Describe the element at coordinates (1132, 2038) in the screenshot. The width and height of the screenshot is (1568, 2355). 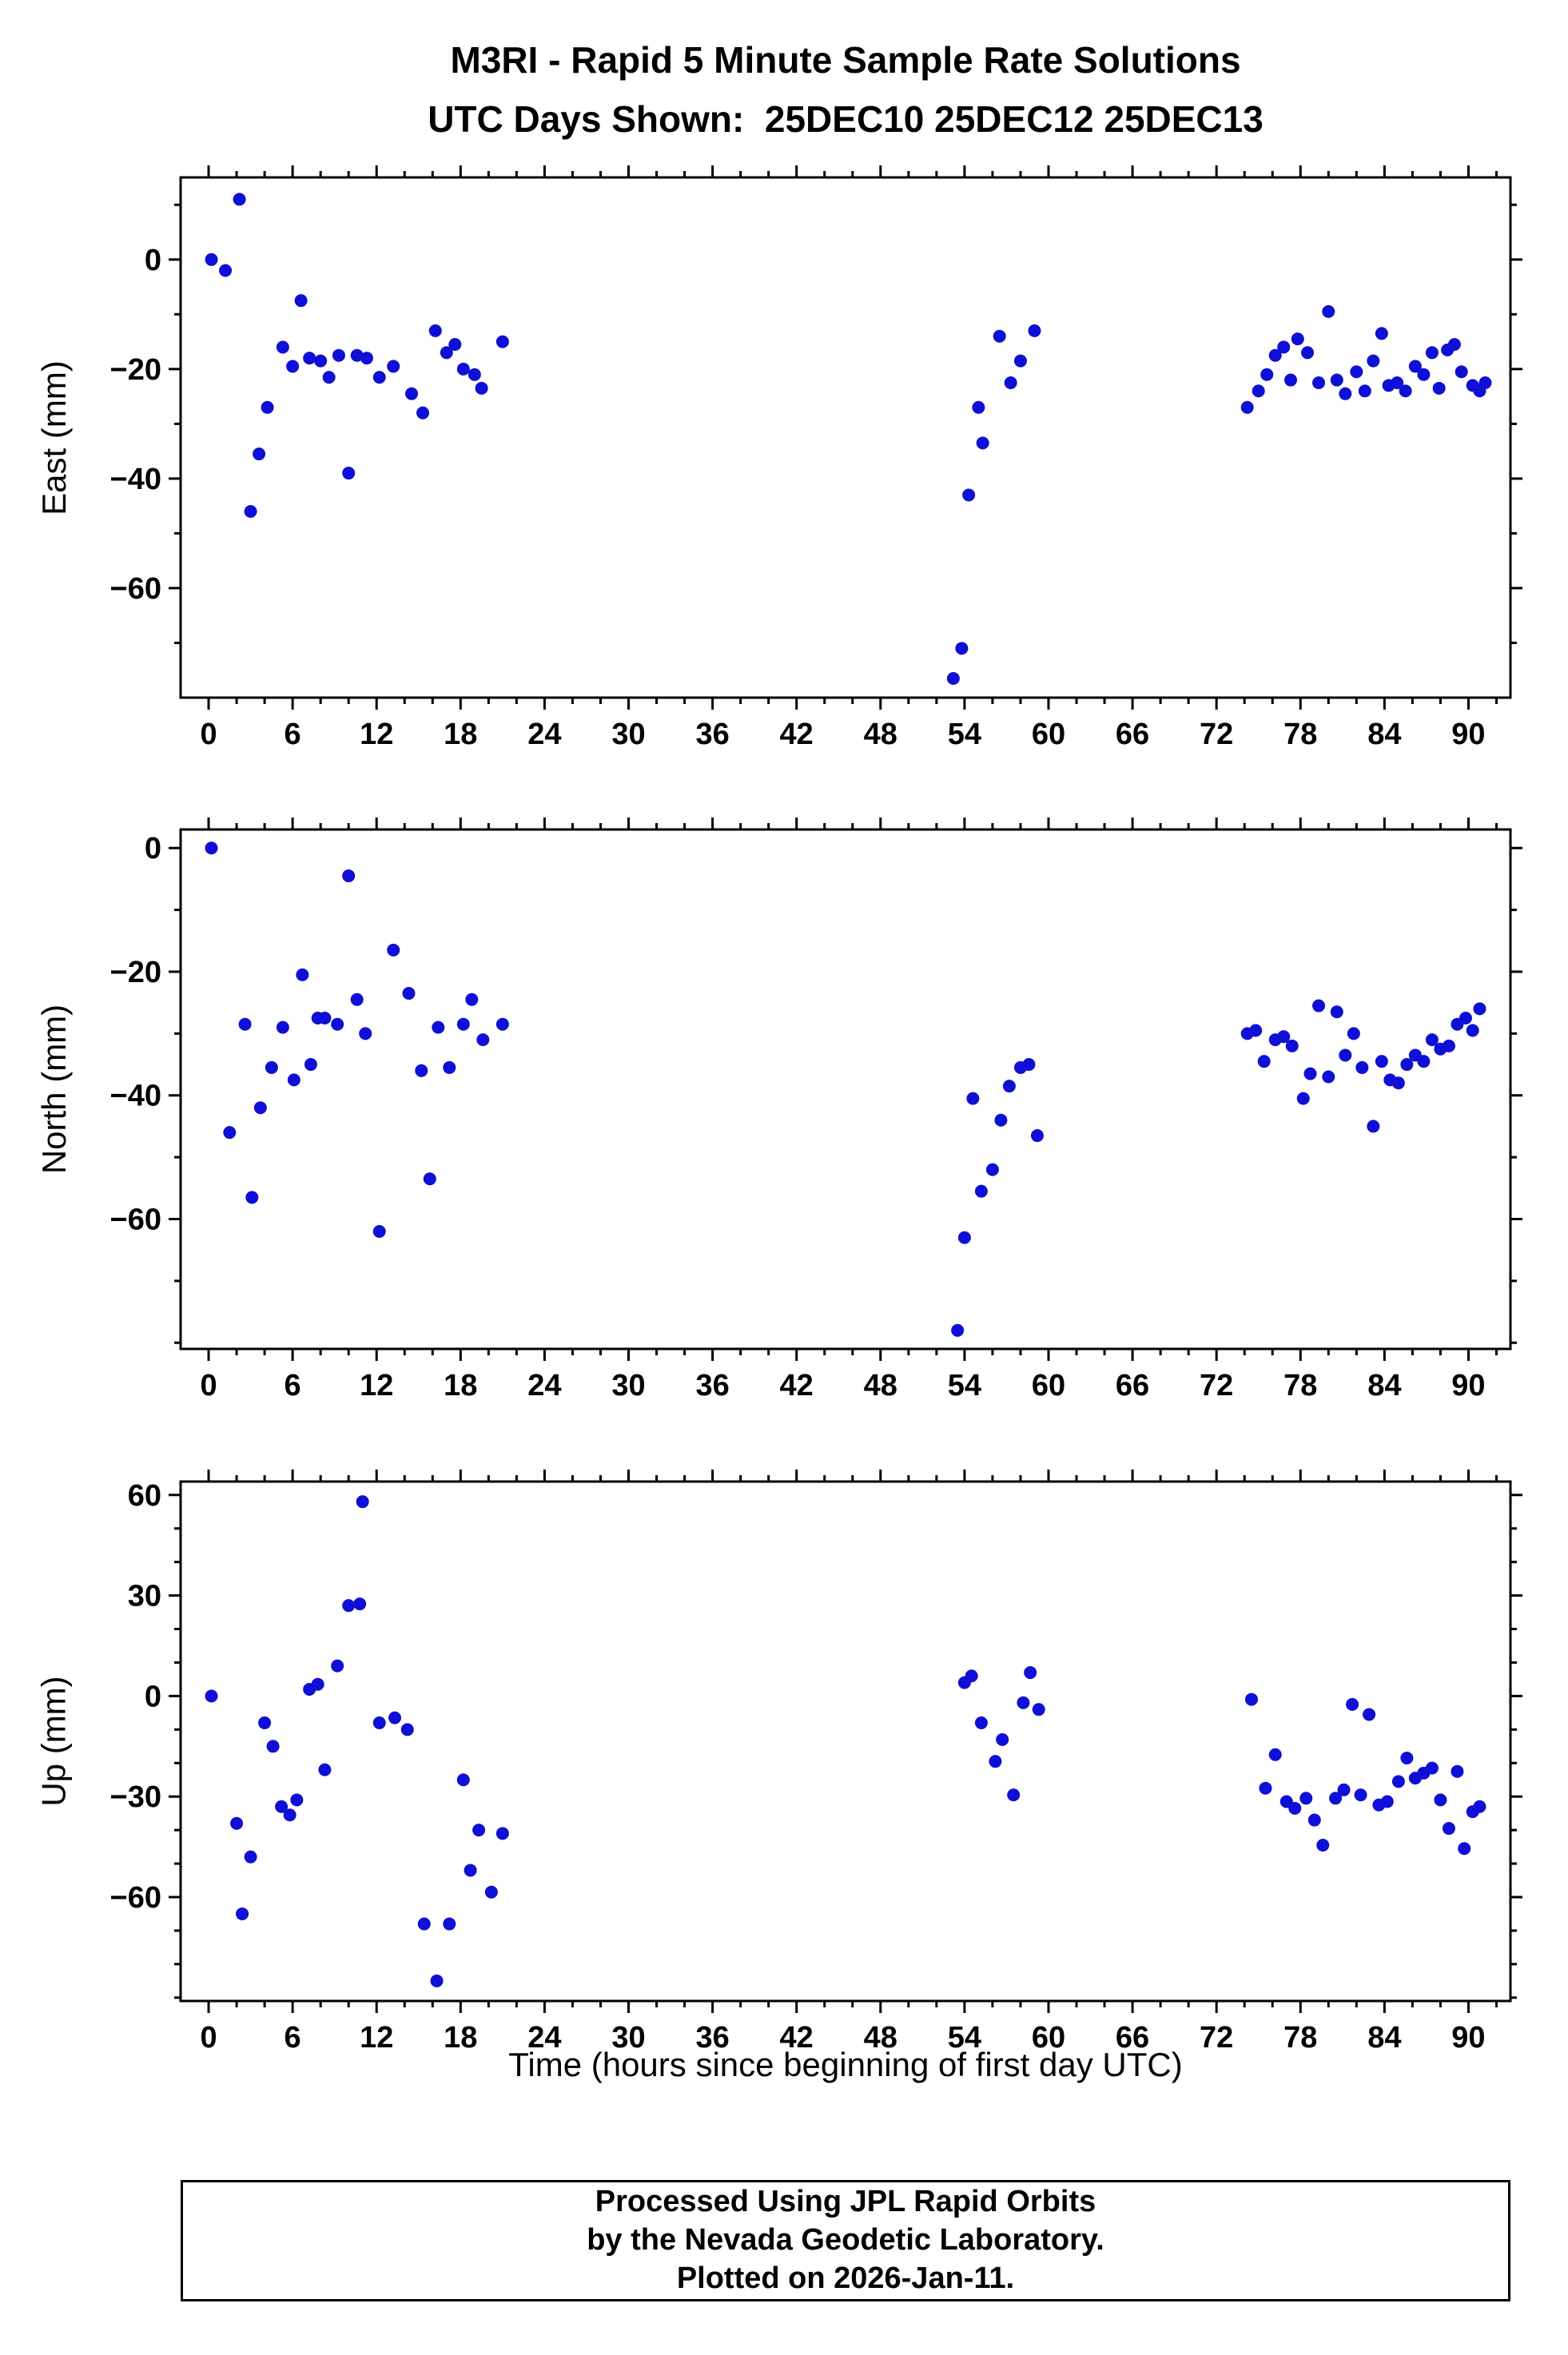
I see `x-tick-label: 66` at that location.